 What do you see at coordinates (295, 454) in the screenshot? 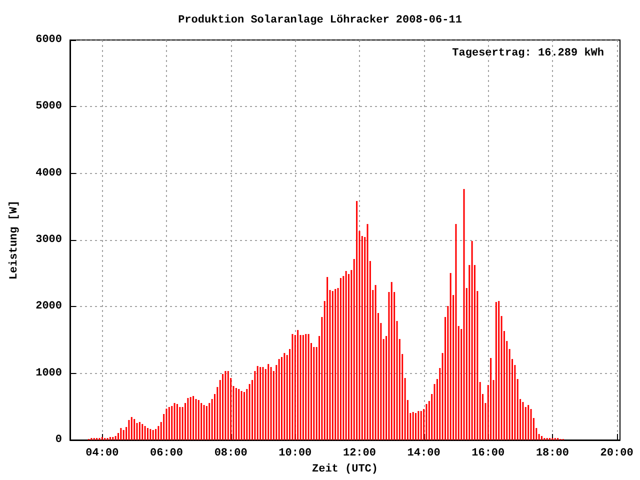
I see `x-tick-label: 10:00` at bounding box center [295, 454].